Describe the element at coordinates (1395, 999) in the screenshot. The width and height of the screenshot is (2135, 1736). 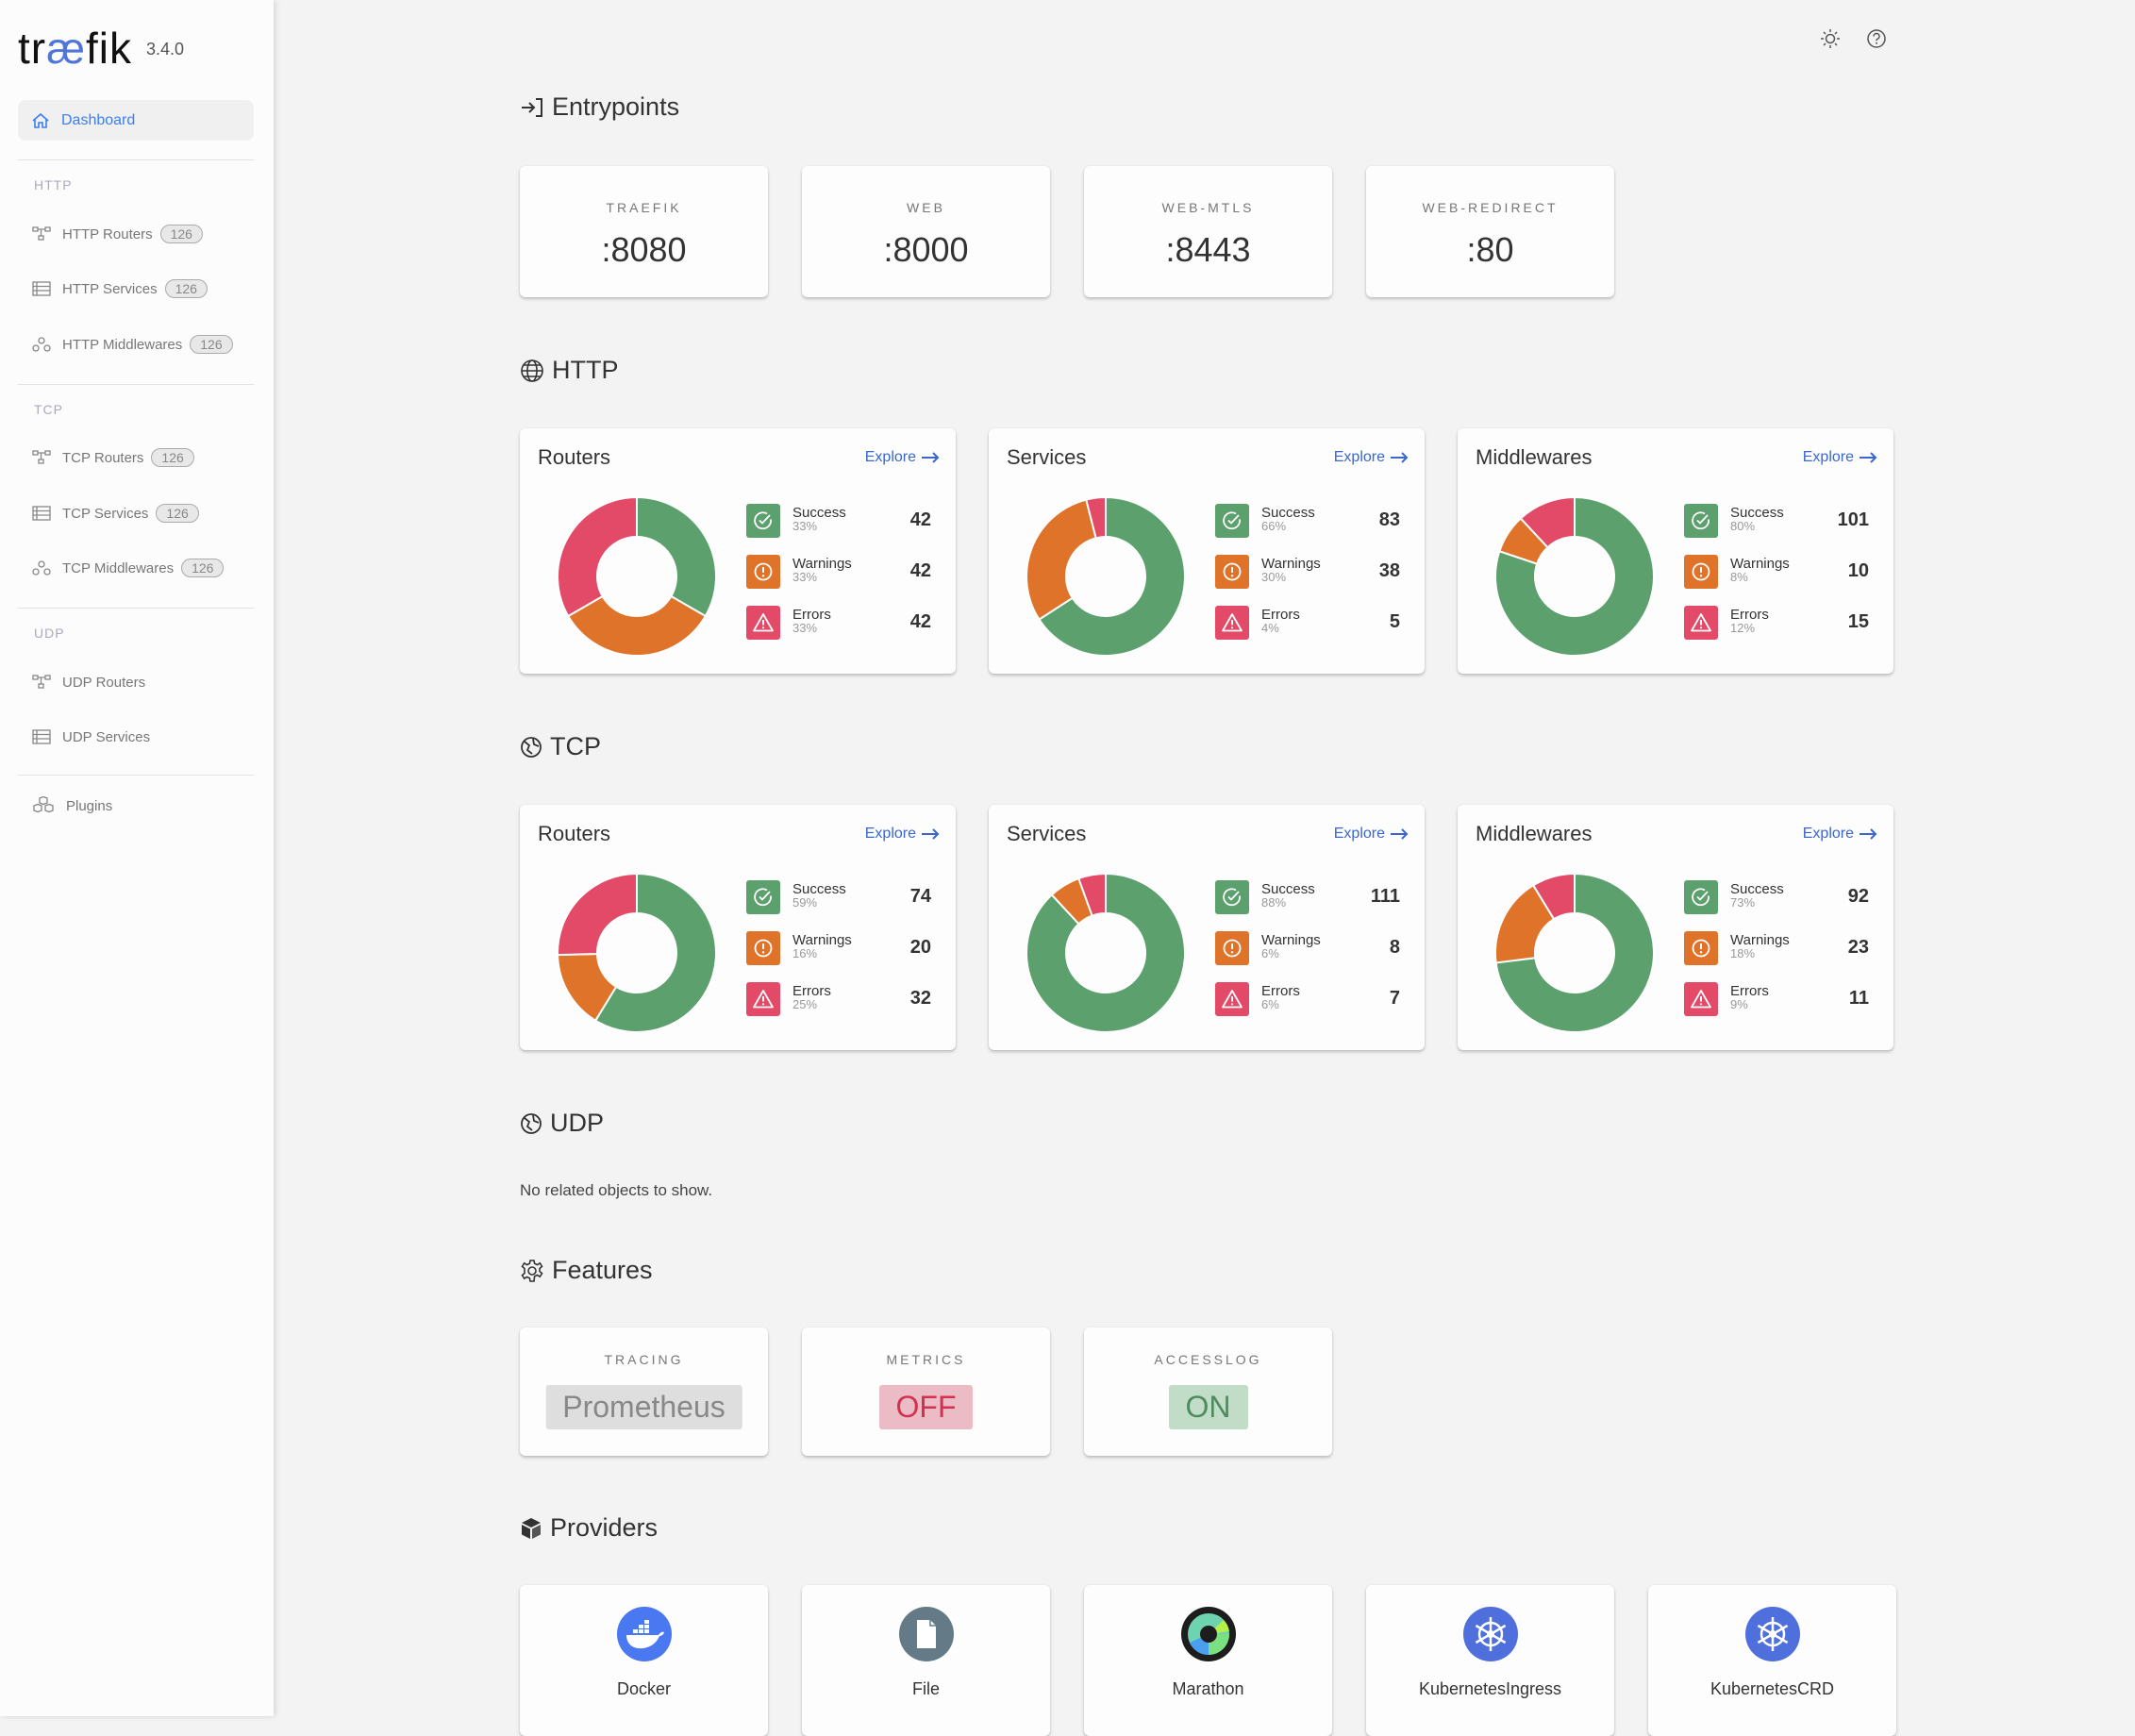
I see `legend-count: 7` at that location.